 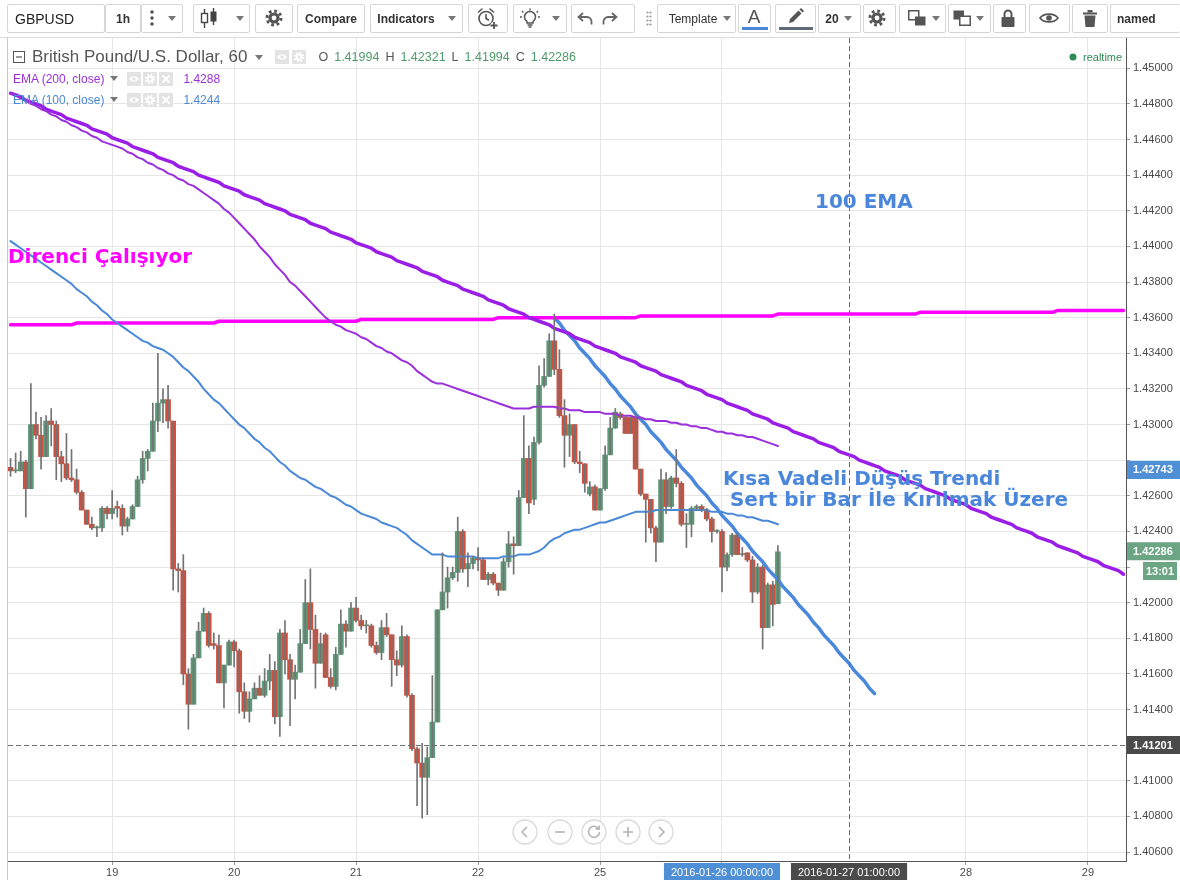 What do you see at coordinates (1153, 102) in the screenshot?
I see `y-tick-label: 1.44800` at bounding box center [1153, 102].